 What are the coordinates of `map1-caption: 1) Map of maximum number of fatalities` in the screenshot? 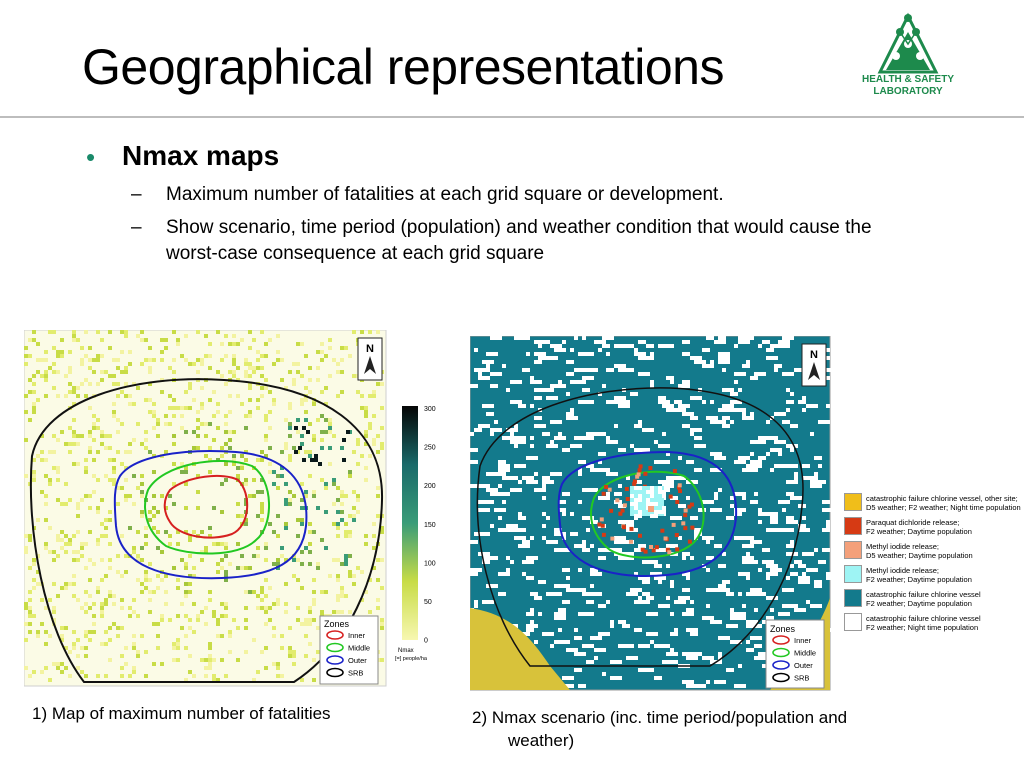 It's located at (181, 713).